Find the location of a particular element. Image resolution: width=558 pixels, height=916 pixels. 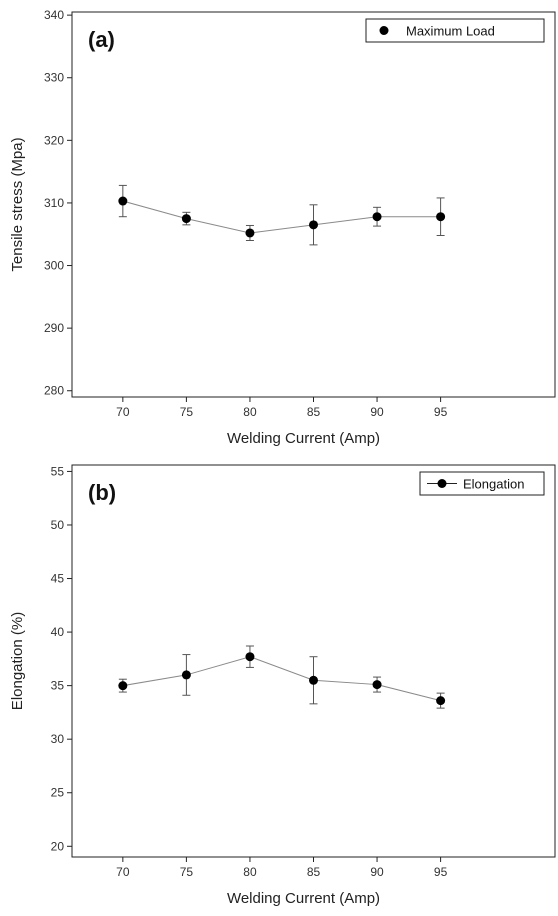

y-tick-label: 55 is located at coordinates (58, 471).